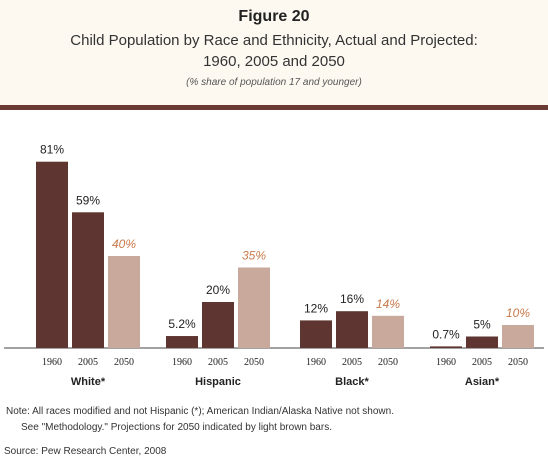 The height and width of the screenshot is (465, 548). I want to click on group-label: Black*, so click(352, 382).